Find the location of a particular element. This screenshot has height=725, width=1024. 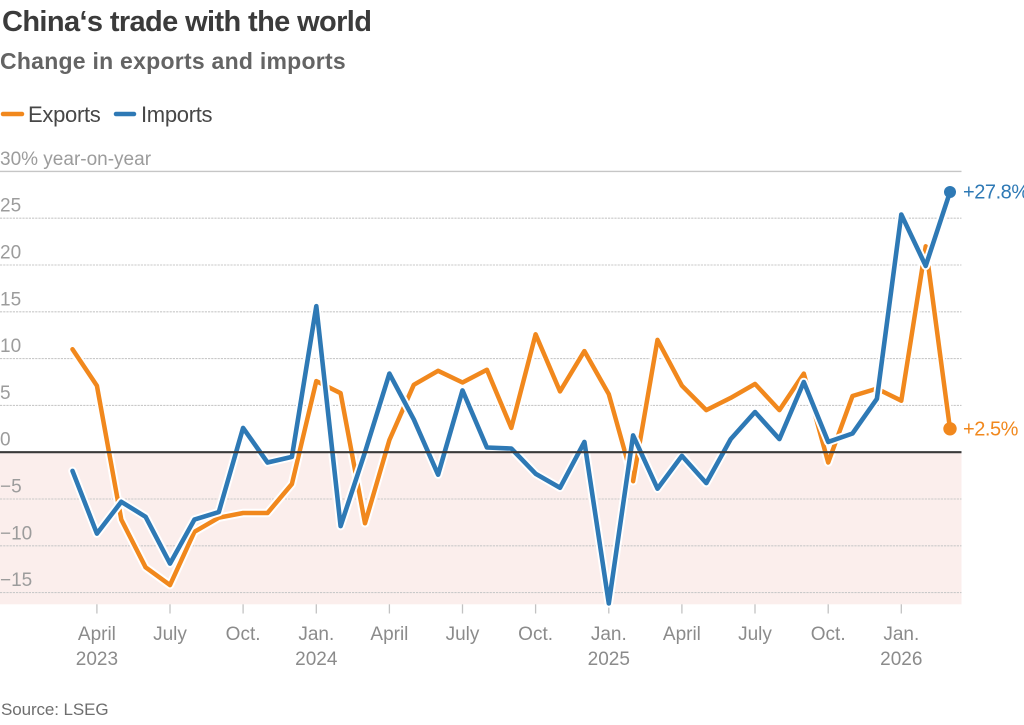

svg-text: Change in exports and imports is located at coordinates (173, 61).